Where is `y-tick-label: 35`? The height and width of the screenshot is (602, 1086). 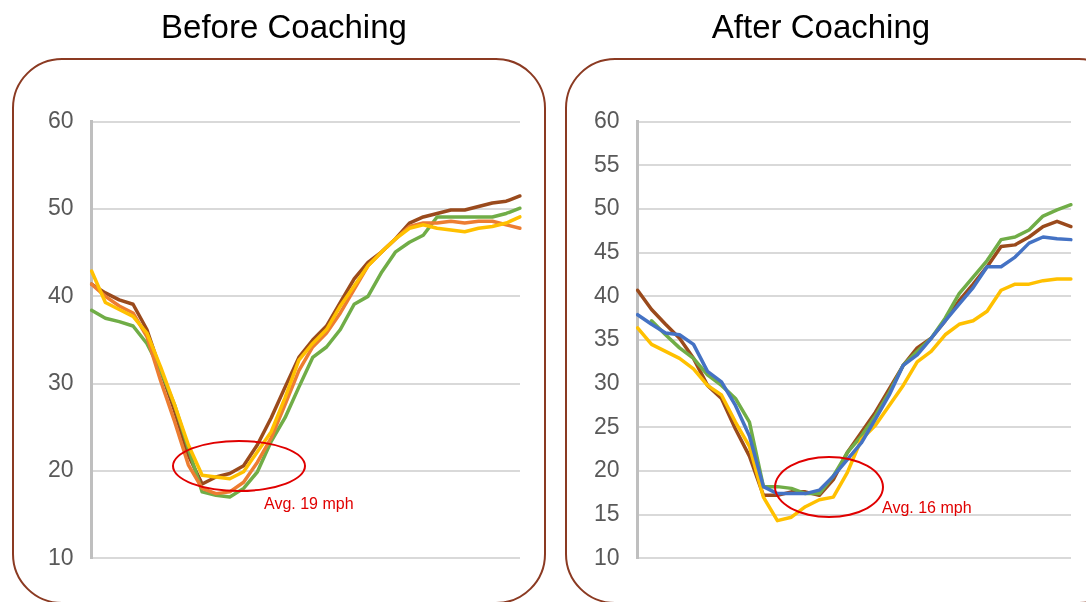
y-tick-label: 35 is located at coordinates (606, 338).